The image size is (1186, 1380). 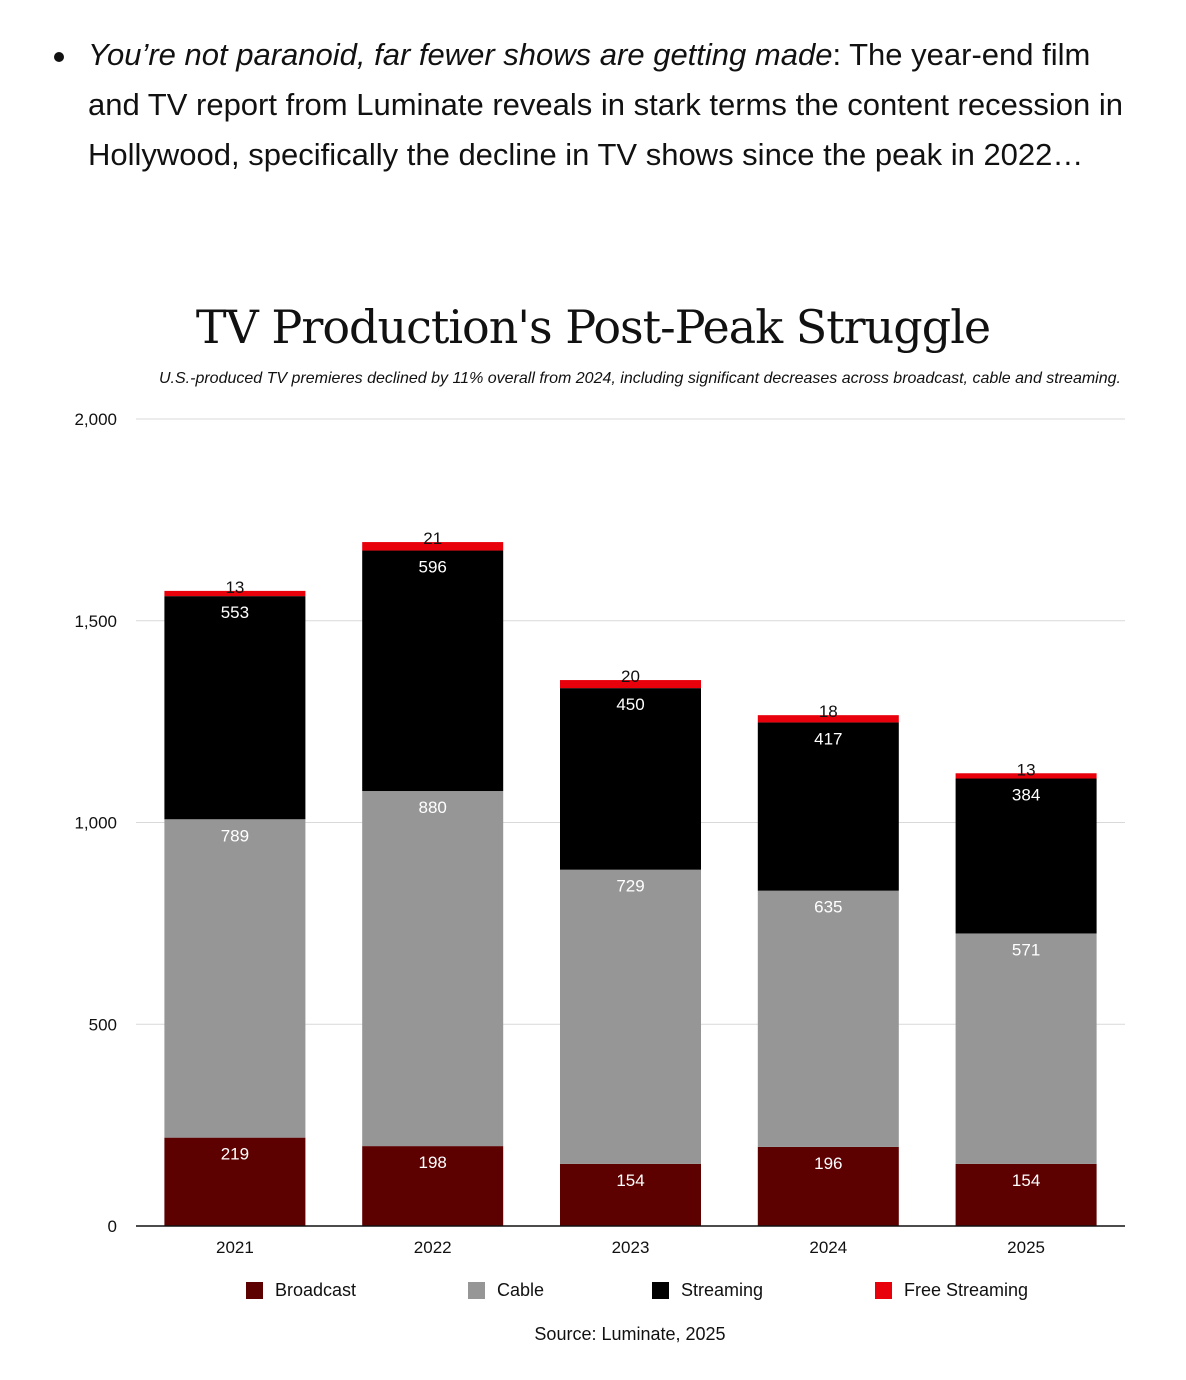 I want to click on chart-title: TV Production's Post-Peak Struggle, so click(x=593, y=327).